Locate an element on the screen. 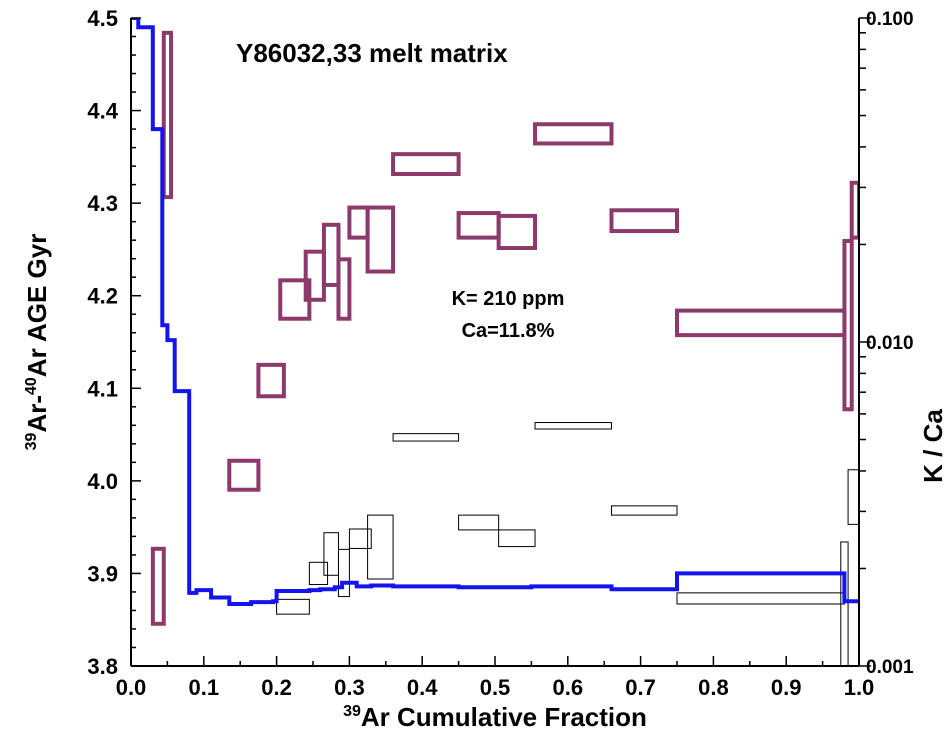  y-left-axis-title: 39Ar-40Ar AGE Gyr is located at coordinates (37, 342).